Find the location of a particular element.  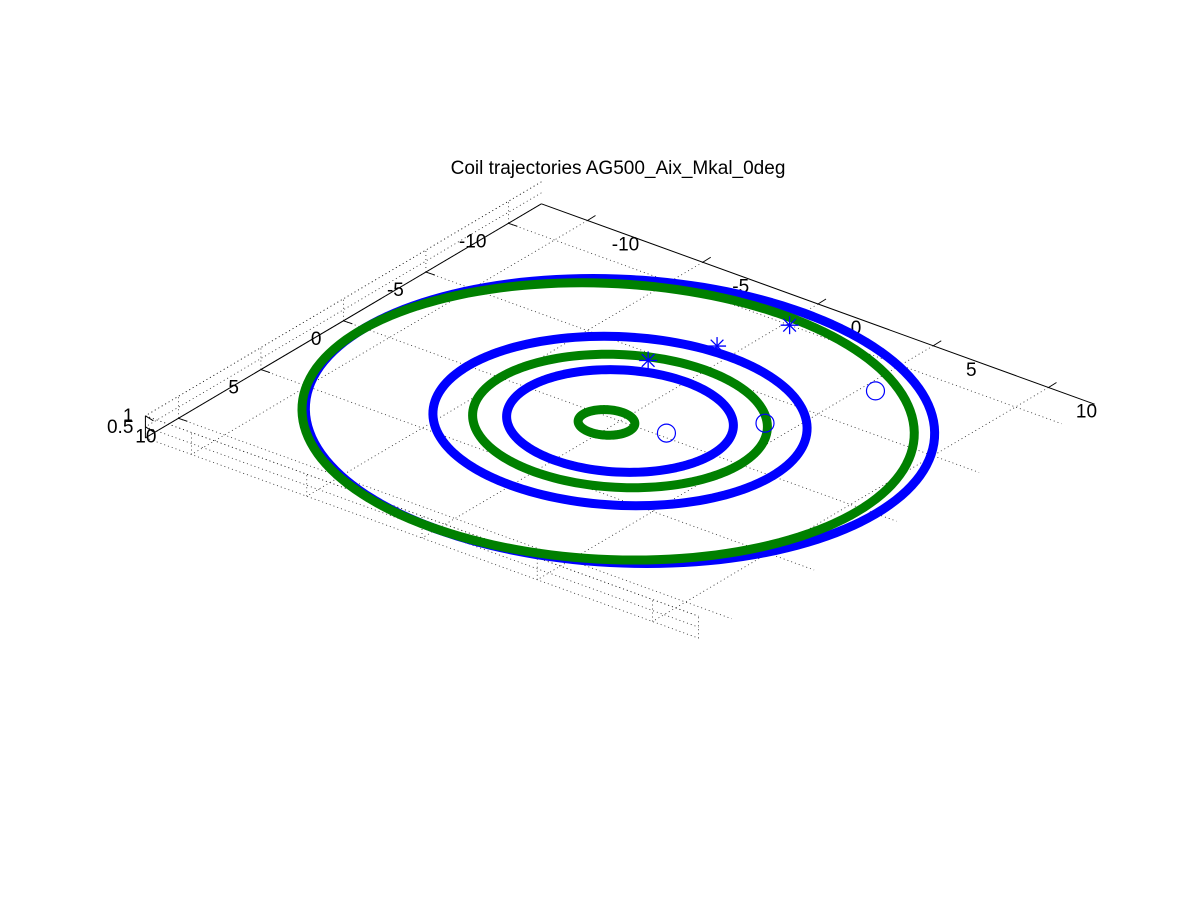

box-edge is located at coordinates (343, 299).